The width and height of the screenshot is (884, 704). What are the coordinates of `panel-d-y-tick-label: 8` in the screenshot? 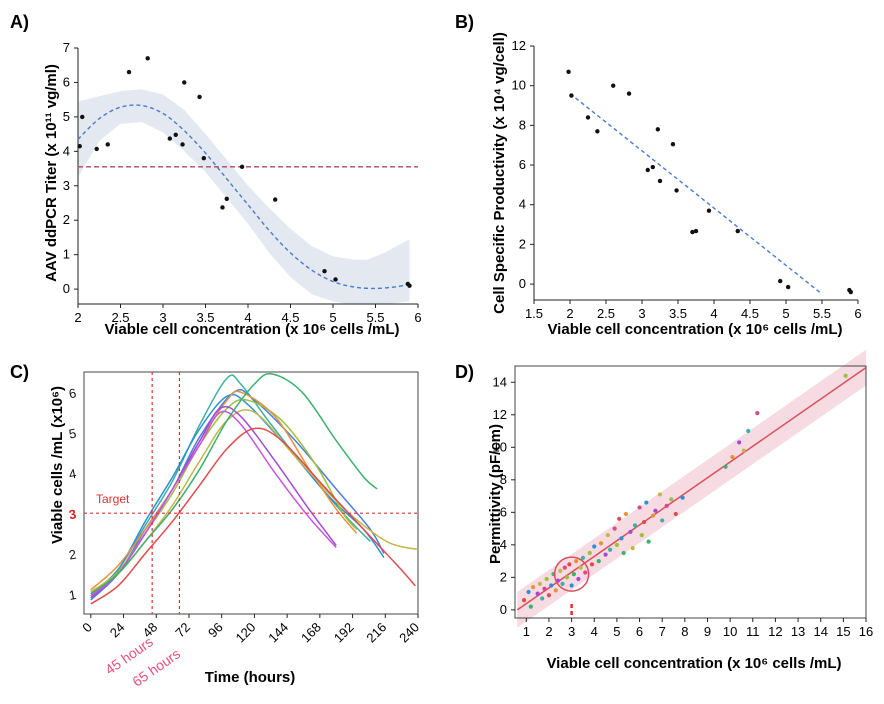 It's located at (503, 479).